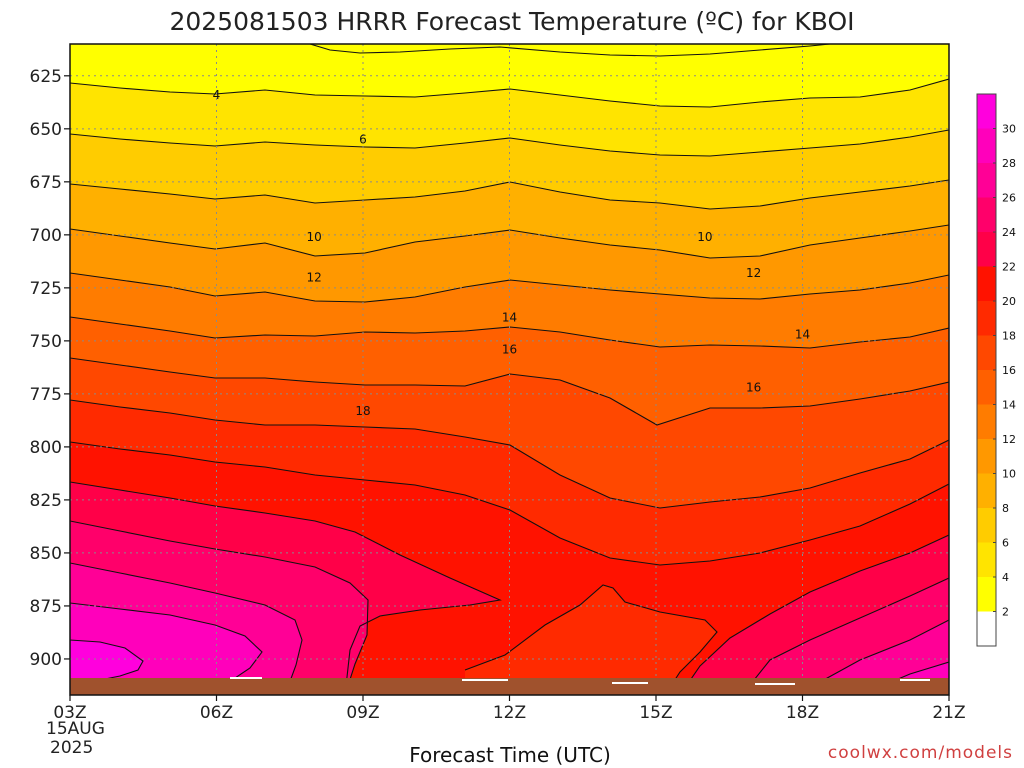 This screenshot has width=1024, height=768. I want to click on y-tick-label: 625, so click(46, 77).